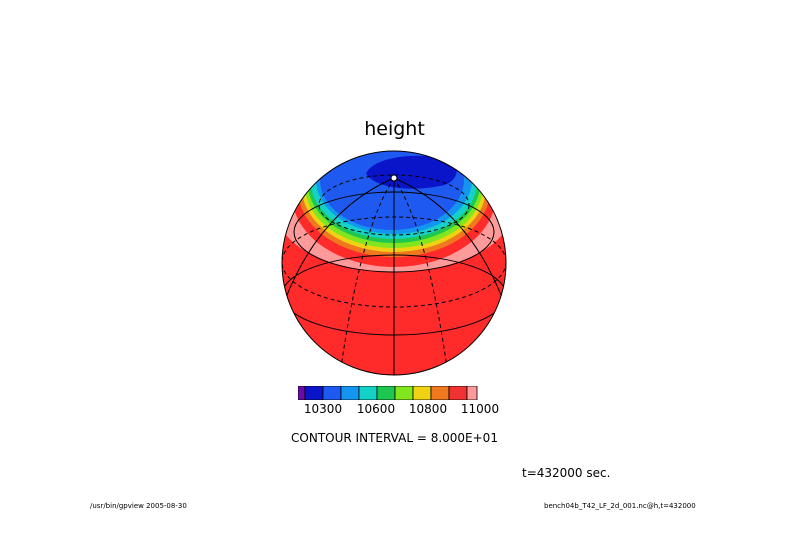 Image resolution: width=789 pixels, height=558 pixels. What do you see at coordinates (428, 409) in the screenshot?
I see `colorbar-tick-label: 10800` at bounding box center [428, 409].